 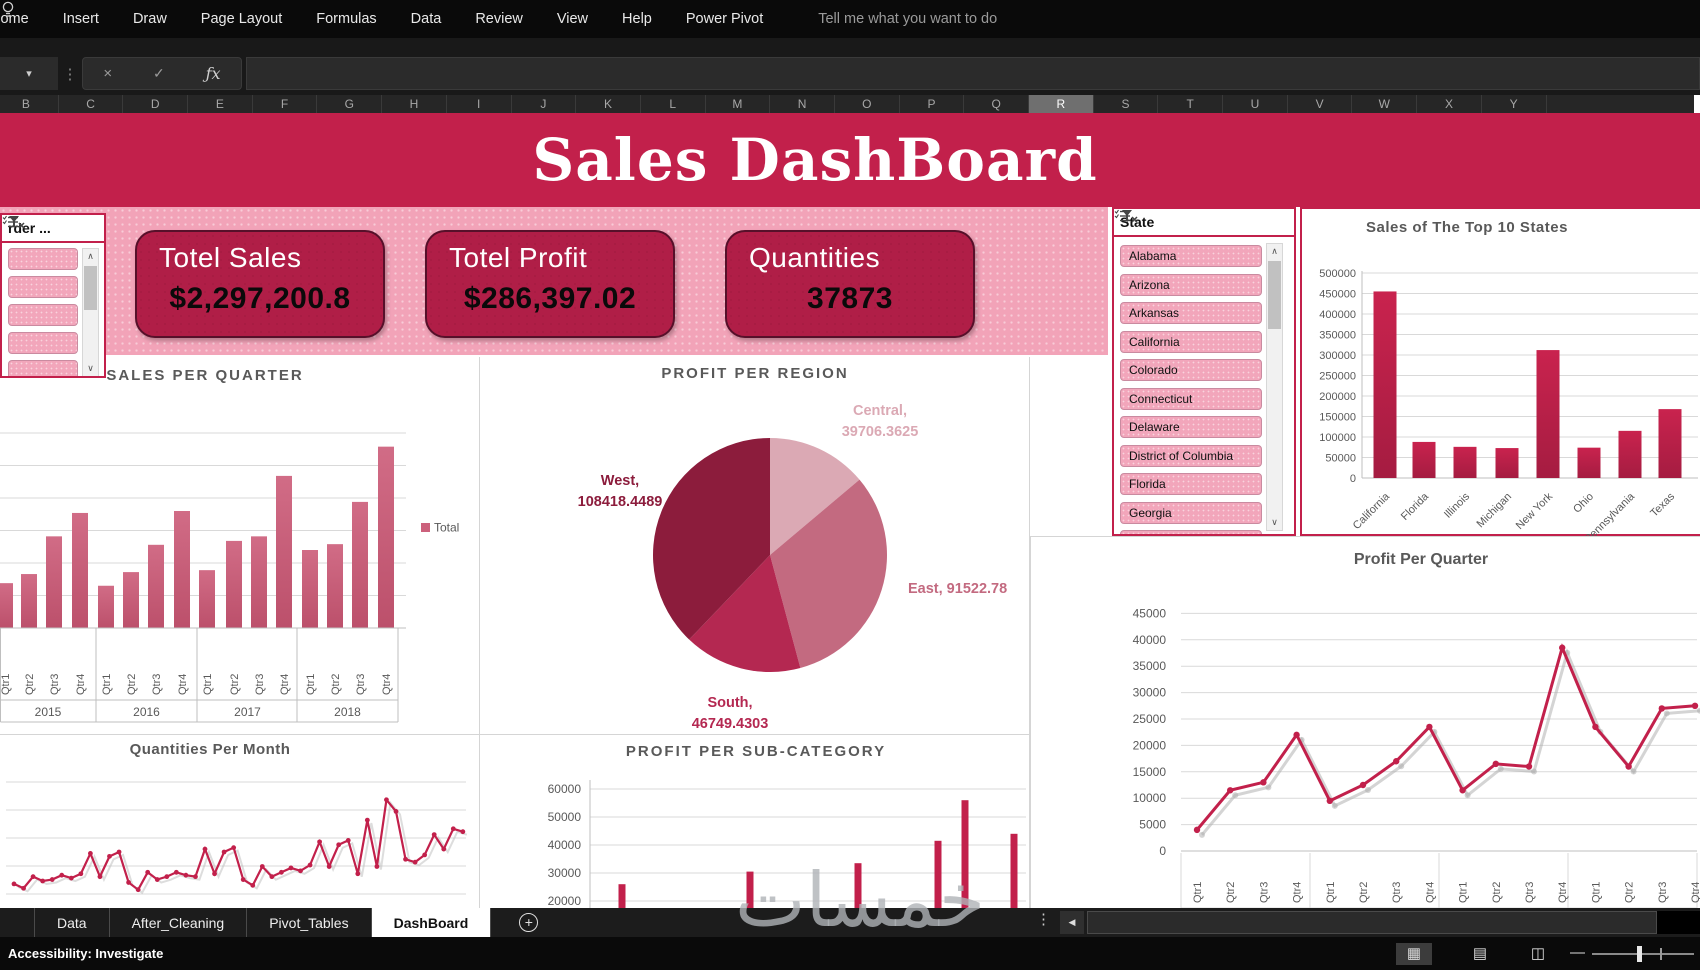 What do you see at coordinates (1191, 341) in the screenshot?
I see `slicer-item-california: California` at bounding box center [1191, 341].